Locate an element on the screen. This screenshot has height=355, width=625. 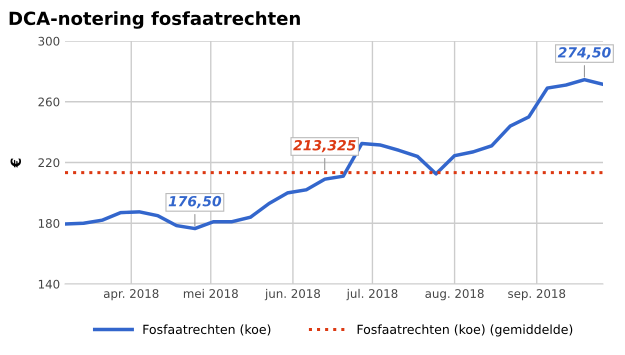
x-tick-label: jun. 2018 is located at coordinates (292, 294).